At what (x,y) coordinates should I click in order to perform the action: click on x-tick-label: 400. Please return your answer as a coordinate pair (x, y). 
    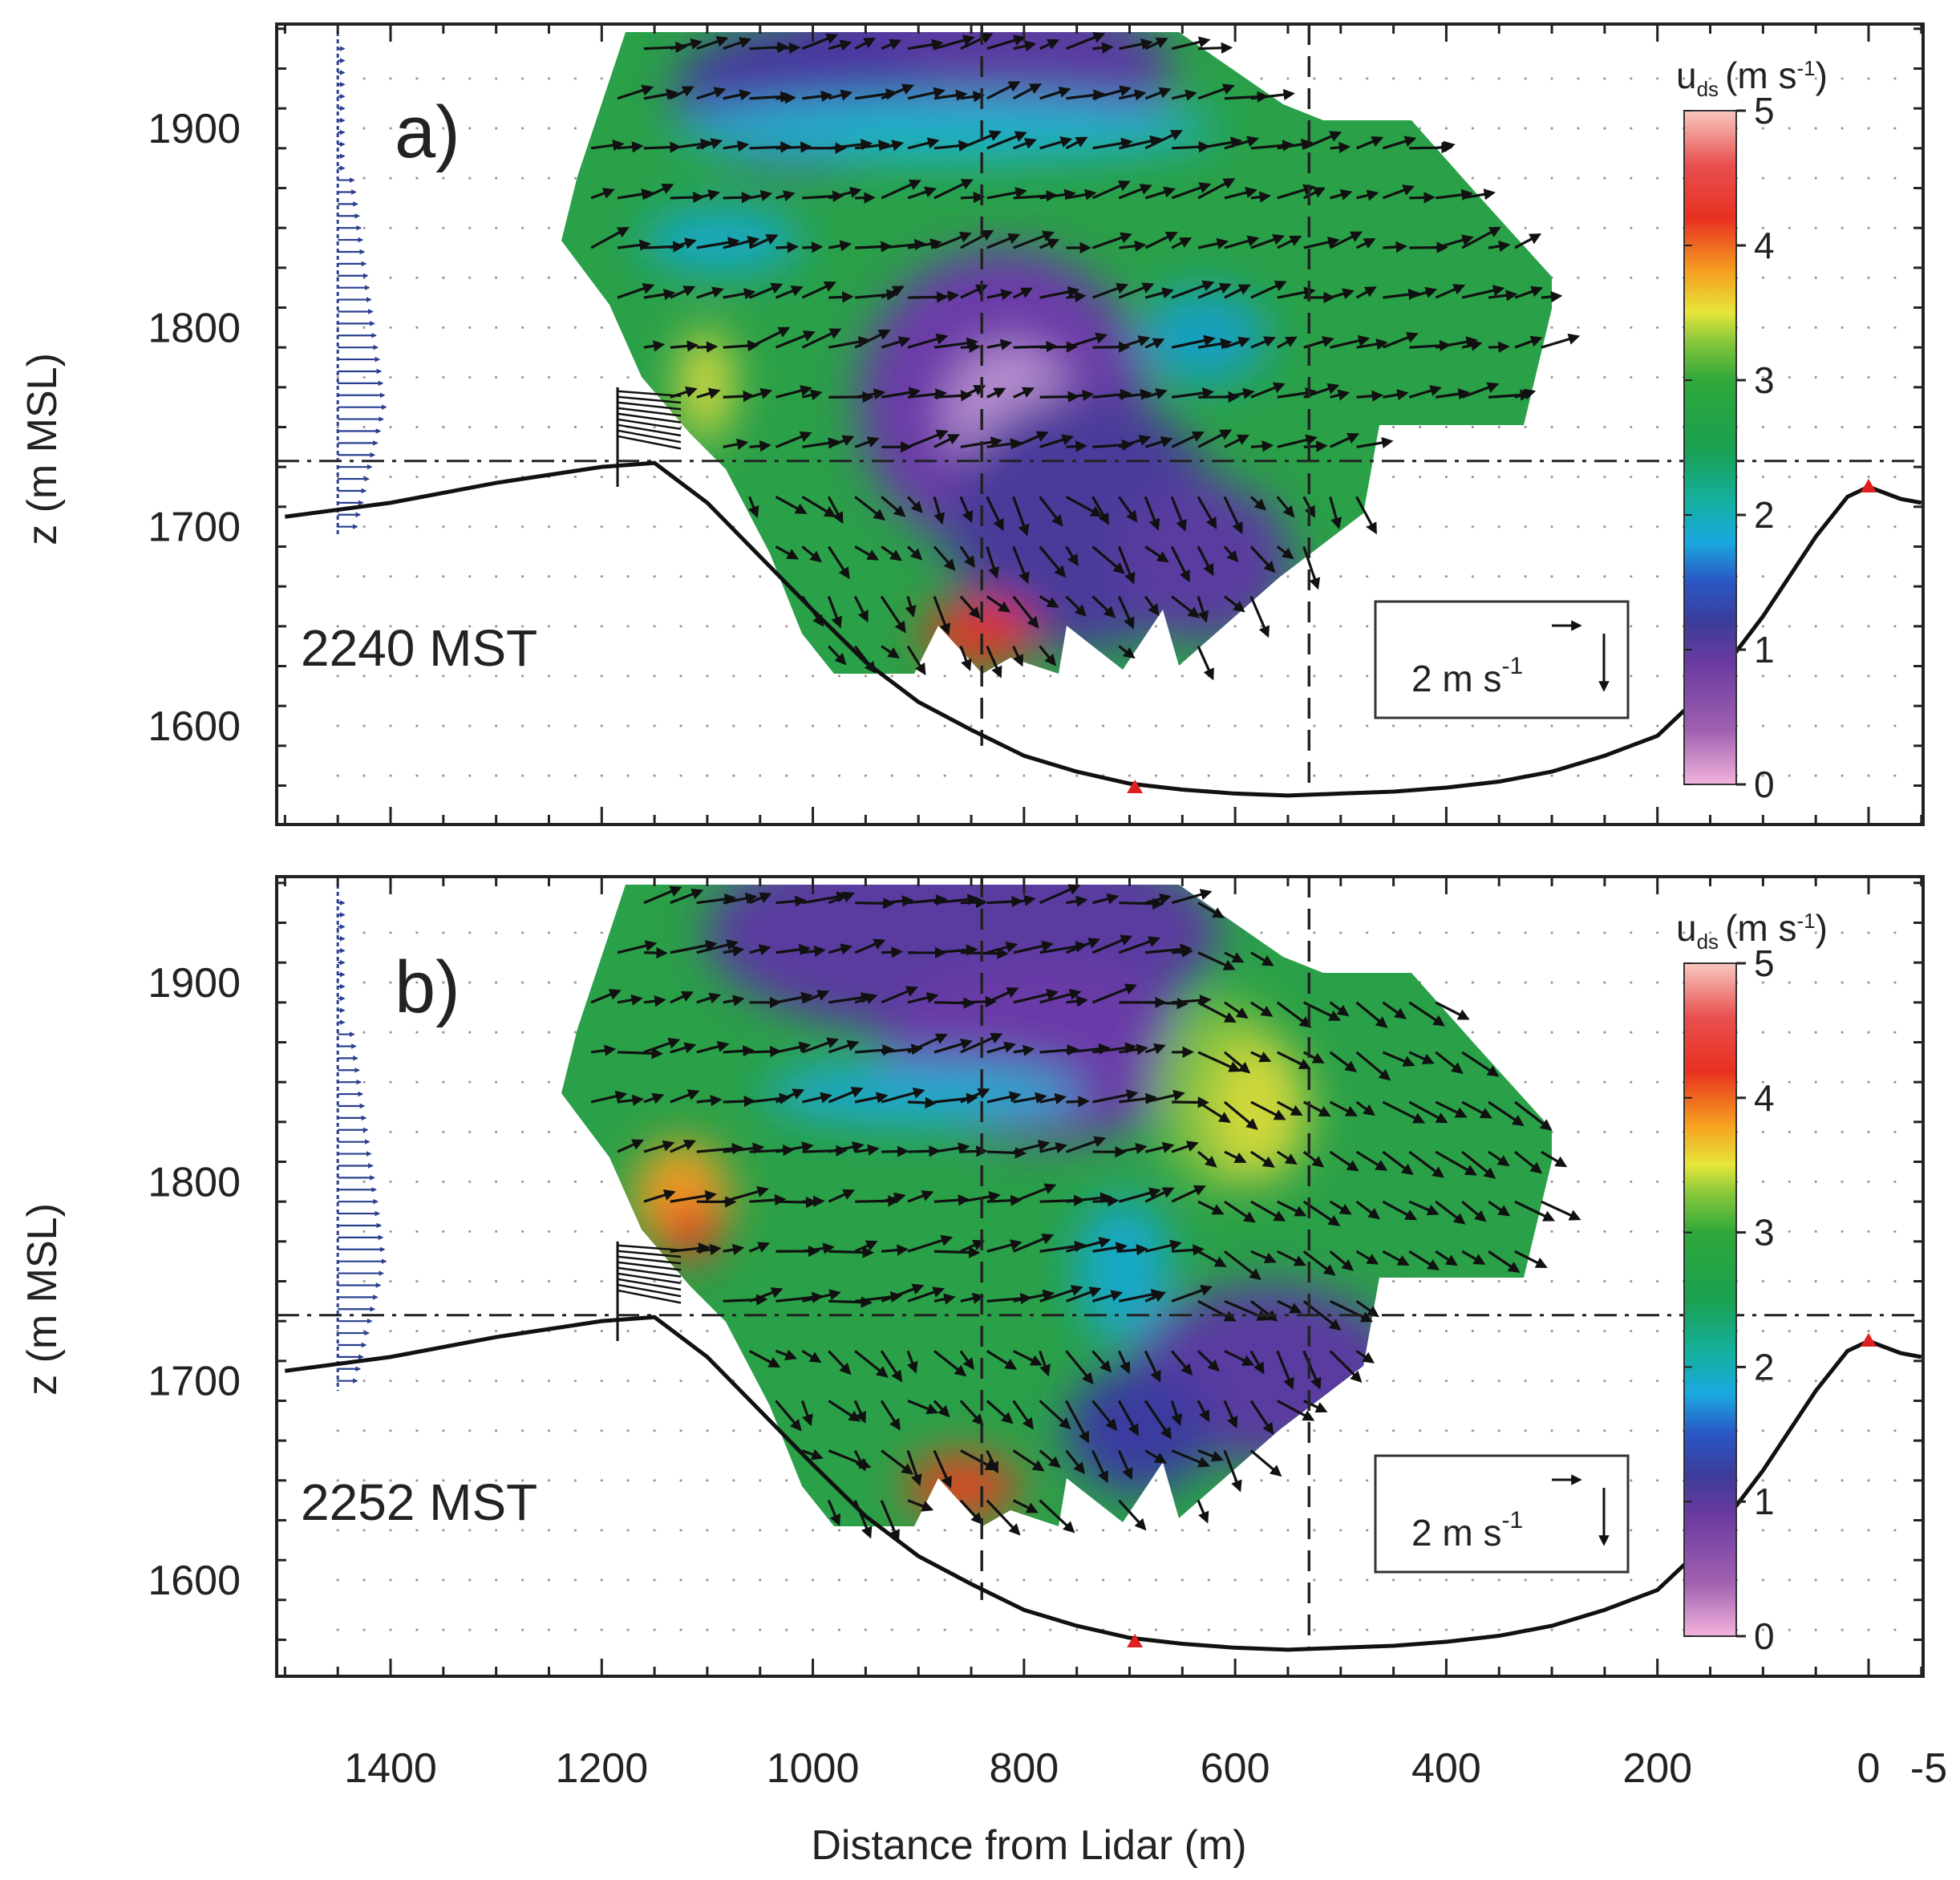
    Looking at the image, I should click on (1446, 1768).